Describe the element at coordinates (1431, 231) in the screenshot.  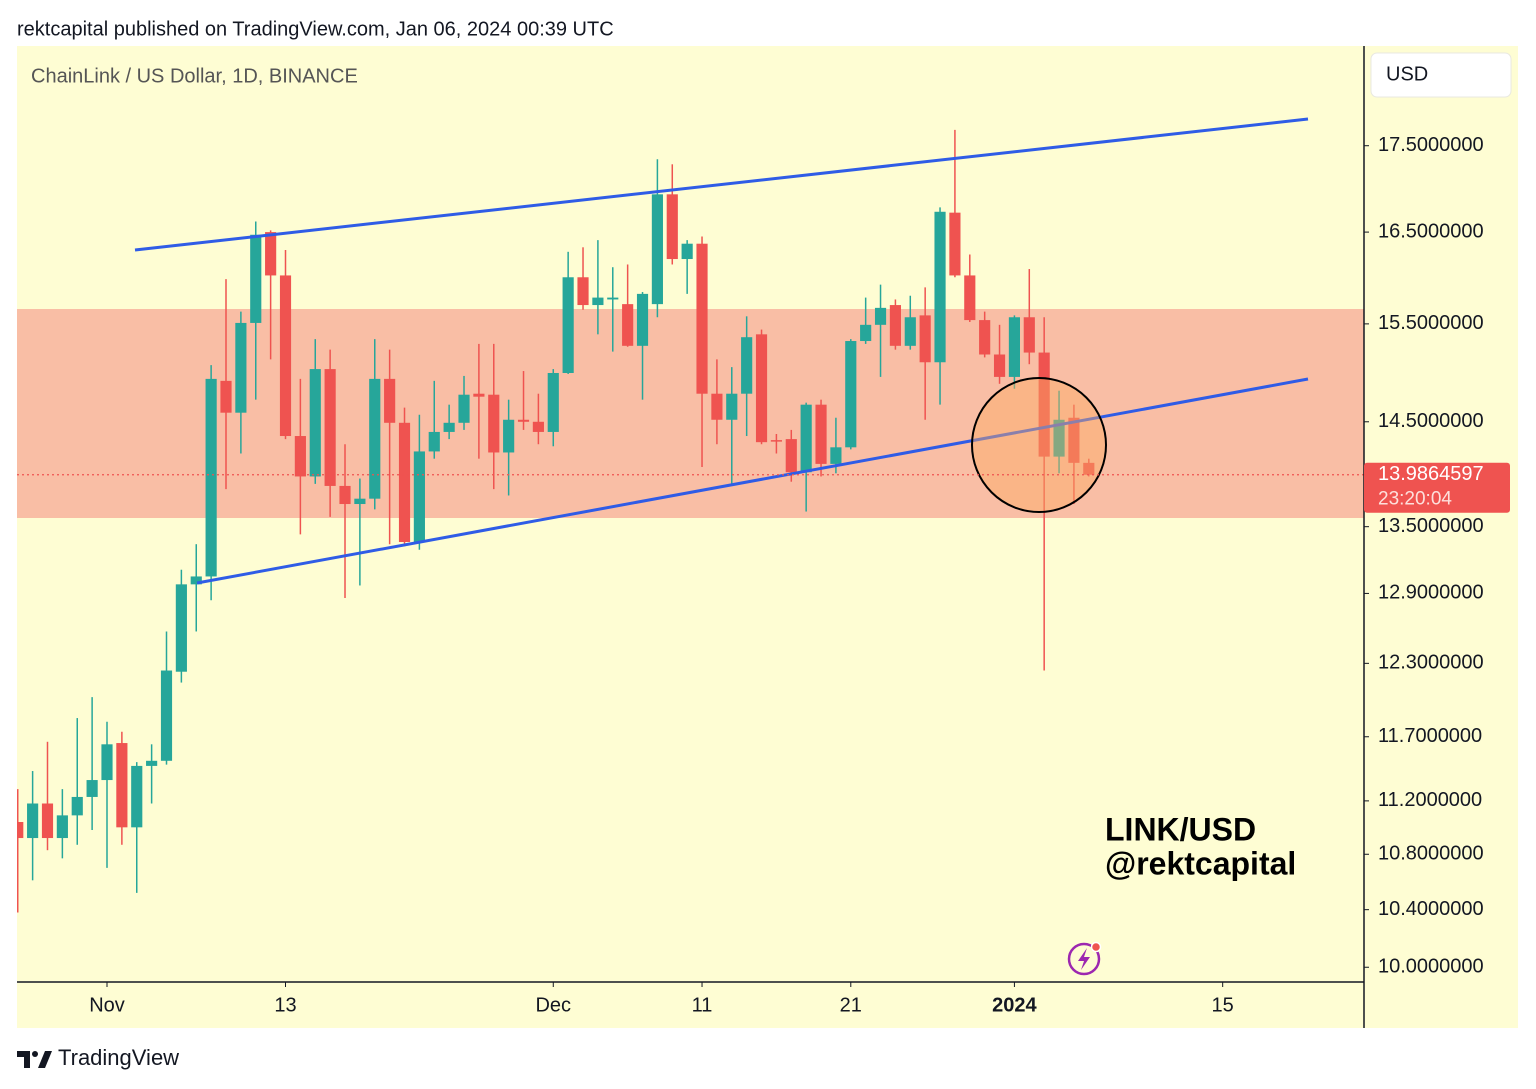
I see `y-tick-label: 16.5000000` at that location.